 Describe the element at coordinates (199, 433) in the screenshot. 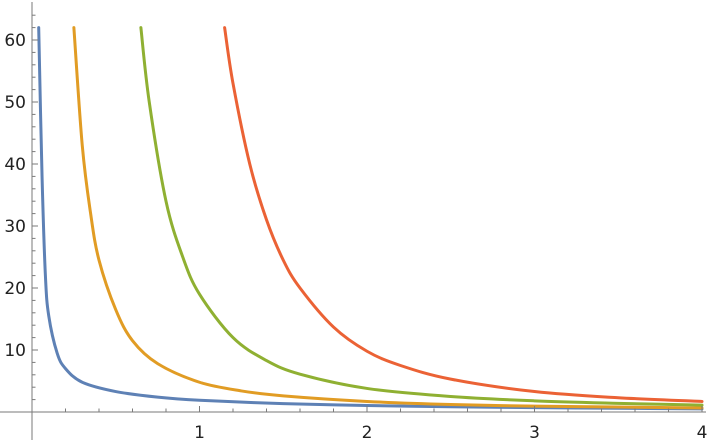

I see `x-tick-label: 1` at that location.